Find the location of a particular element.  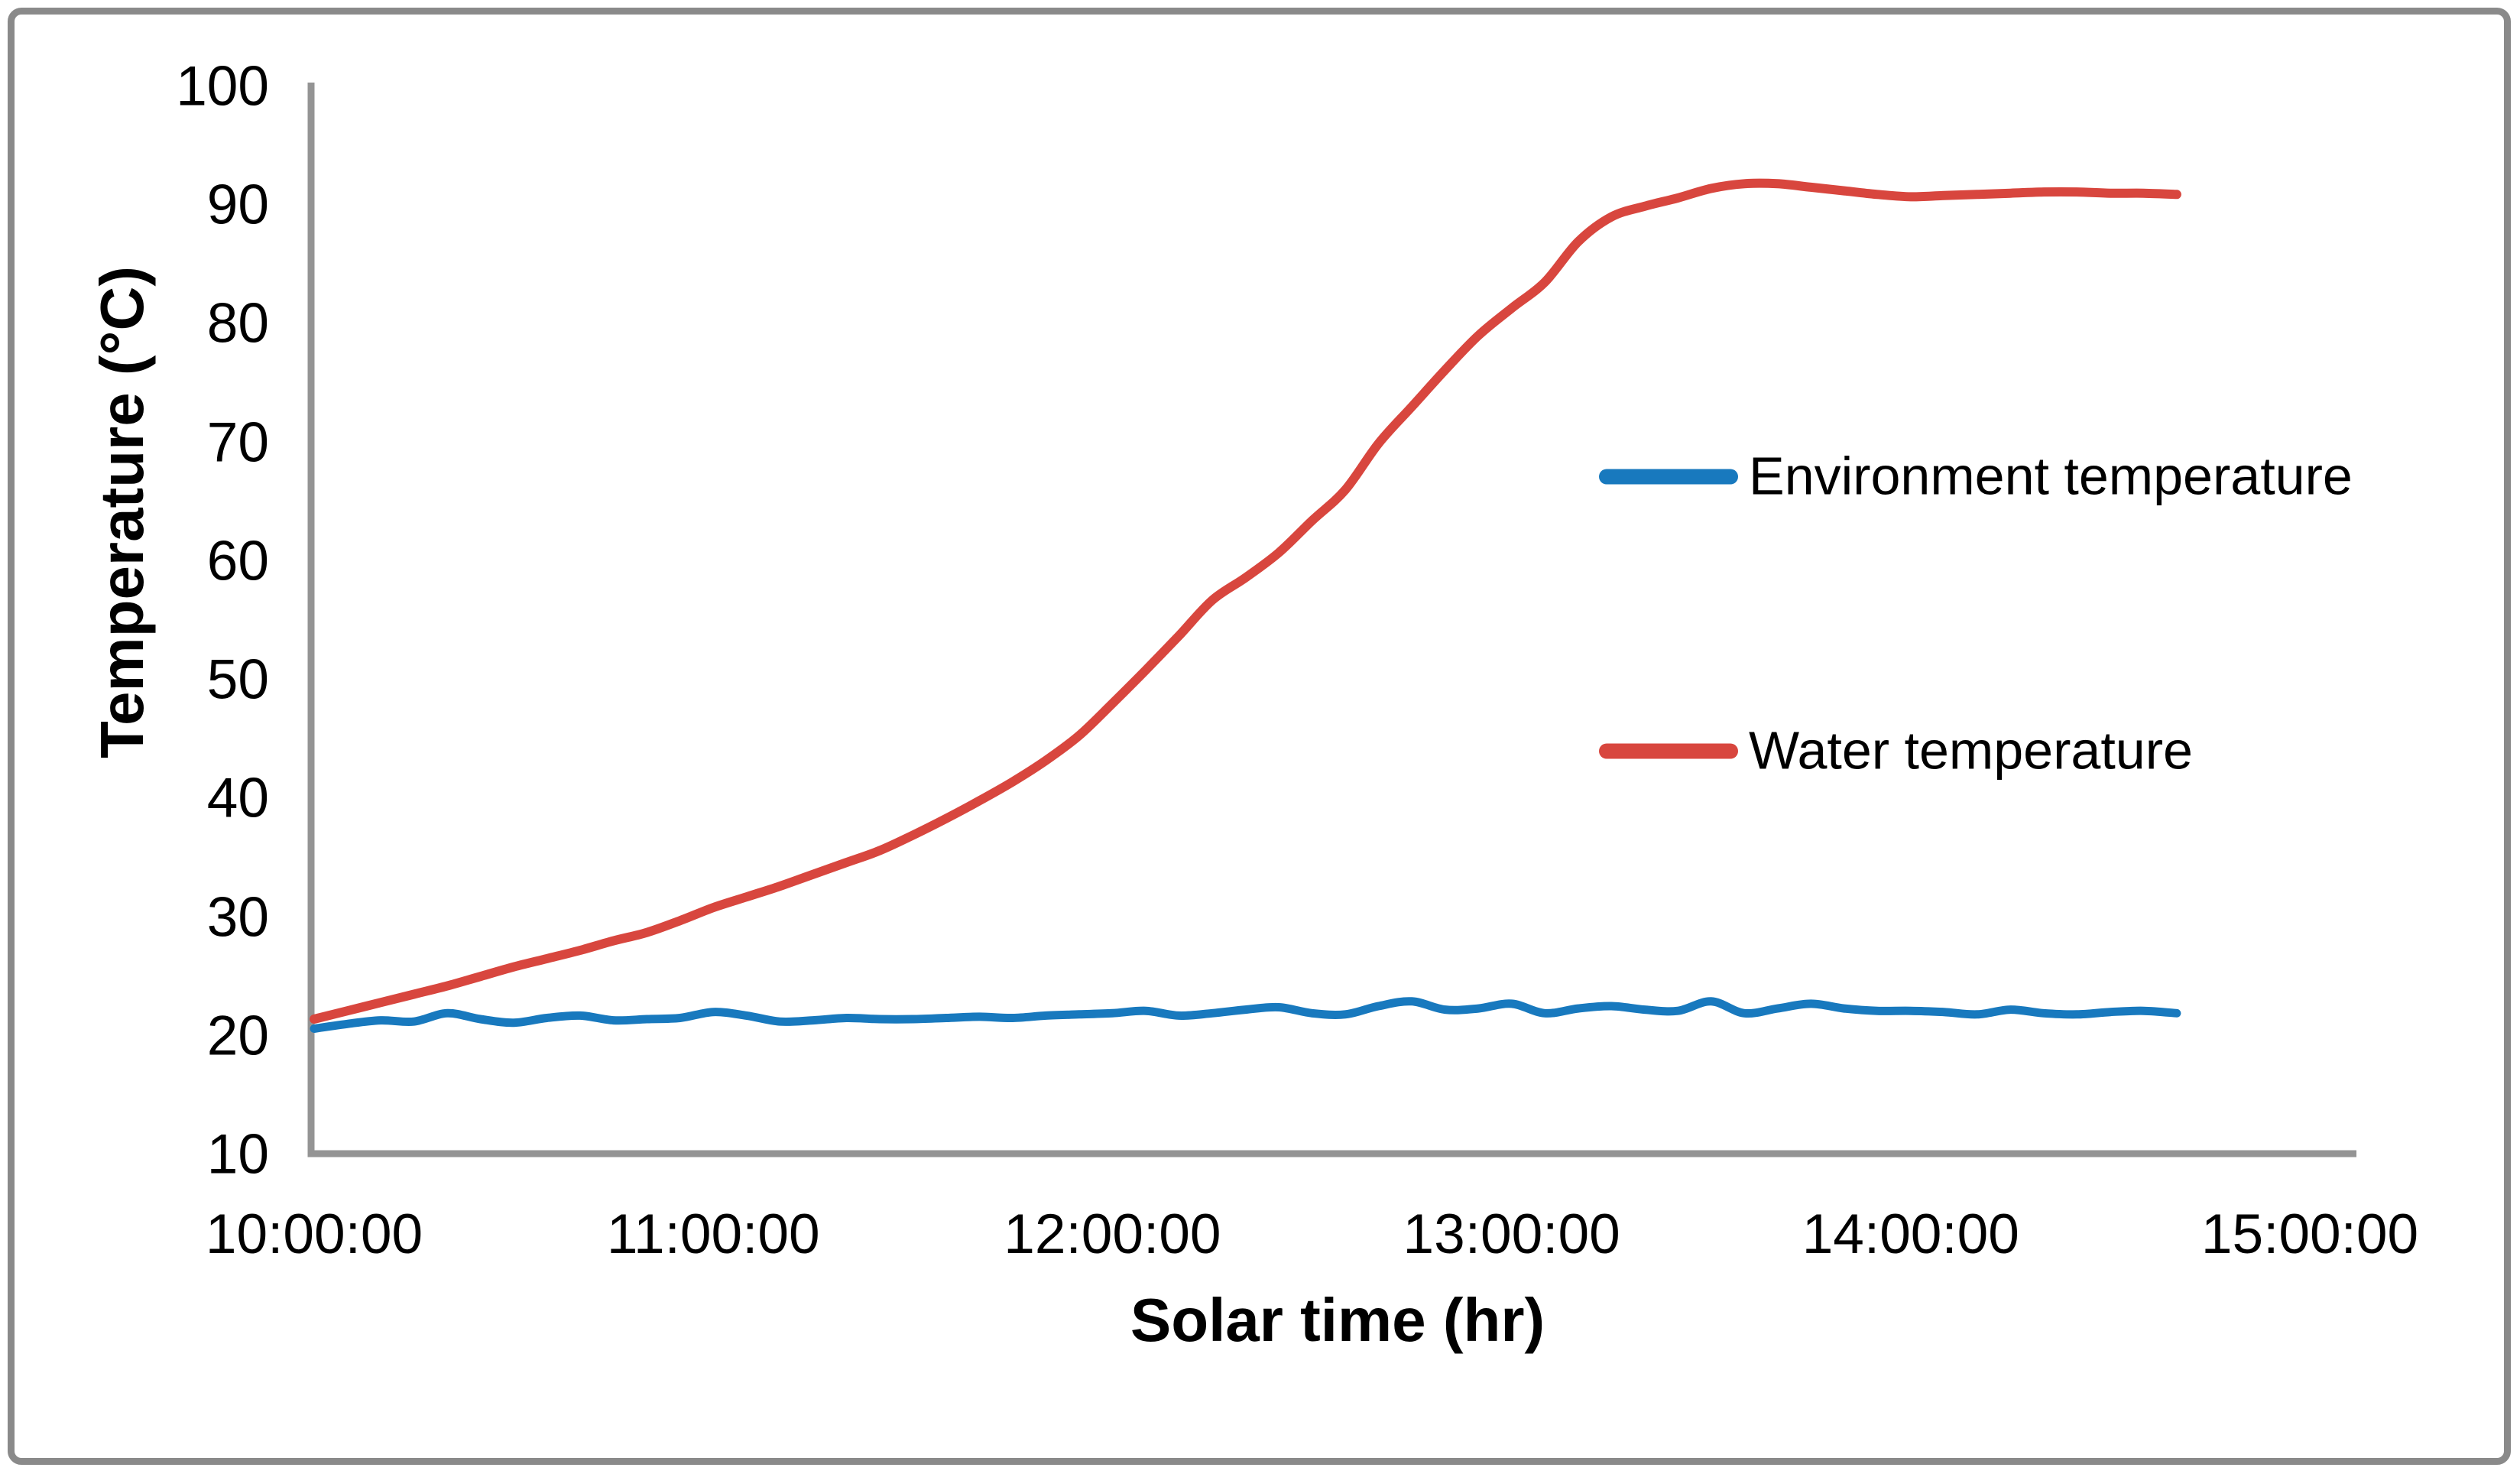

y-tick-label: 20 is located at coordinates (238, 1036).